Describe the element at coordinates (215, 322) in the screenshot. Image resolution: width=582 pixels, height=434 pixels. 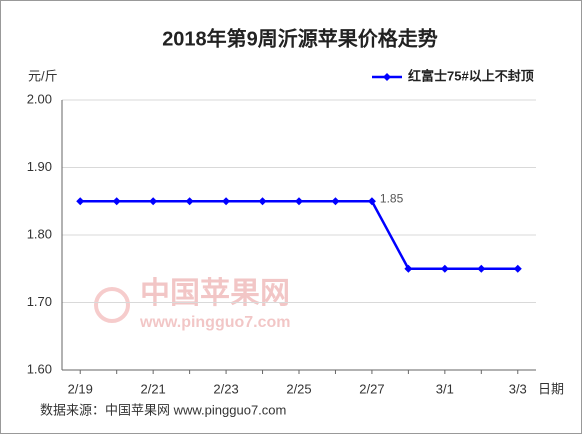
I see `watermark-url: www.pingguo7.com` at that location.